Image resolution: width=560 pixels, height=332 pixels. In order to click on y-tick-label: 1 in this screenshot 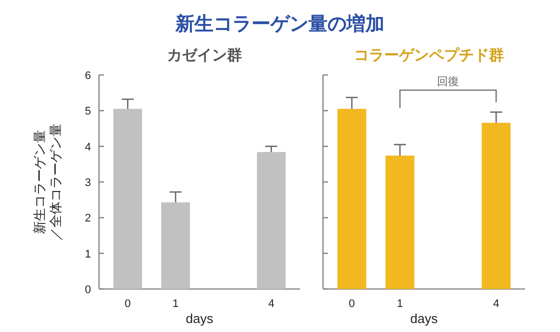, I will do `click(87, 254)`.